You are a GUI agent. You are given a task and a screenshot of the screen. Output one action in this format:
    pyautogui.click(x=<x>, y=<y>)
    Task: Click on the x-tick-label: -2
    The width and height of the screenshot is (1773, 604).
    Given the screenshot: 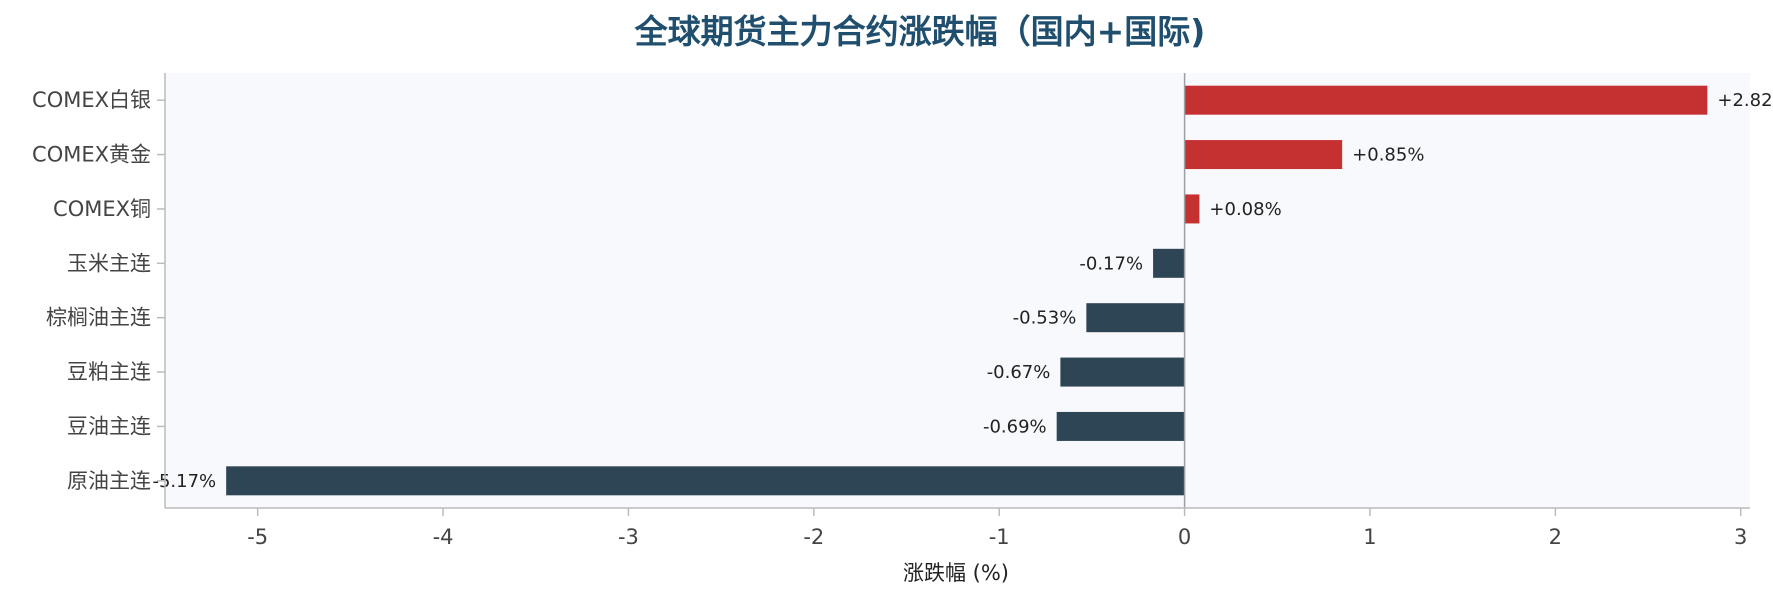 What is the action you would take?
    pyautogui.click(x=813, y=537)
    